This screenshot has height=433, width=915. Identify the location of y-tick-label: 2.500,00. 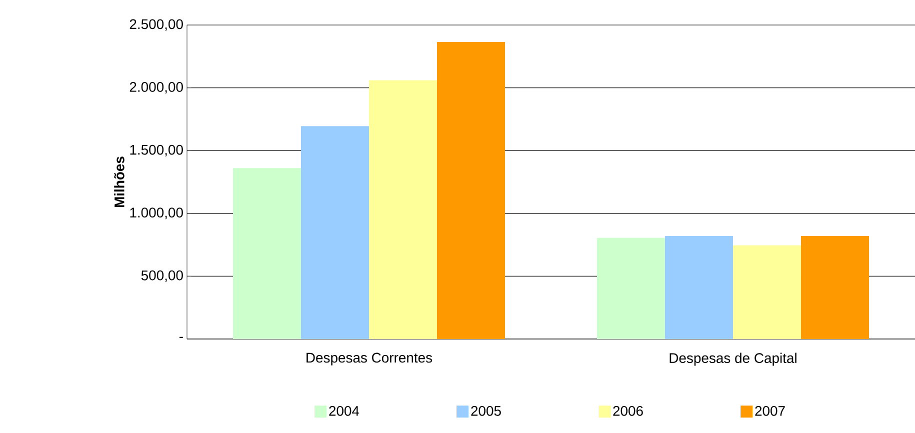
(156, 25).